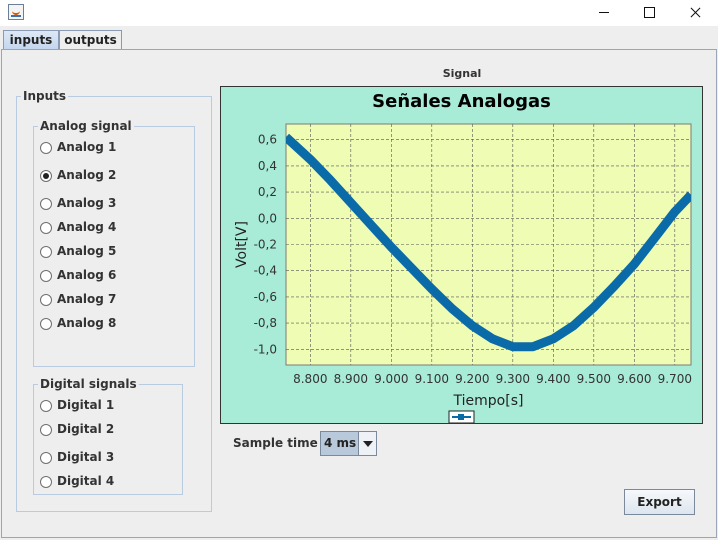 The width and height of the screenshot is (718, 540). What do you see at coordinates (513, 379) in the screenshot?
I see `x-tick-label: 9.300` at bounding box center [513, 379].